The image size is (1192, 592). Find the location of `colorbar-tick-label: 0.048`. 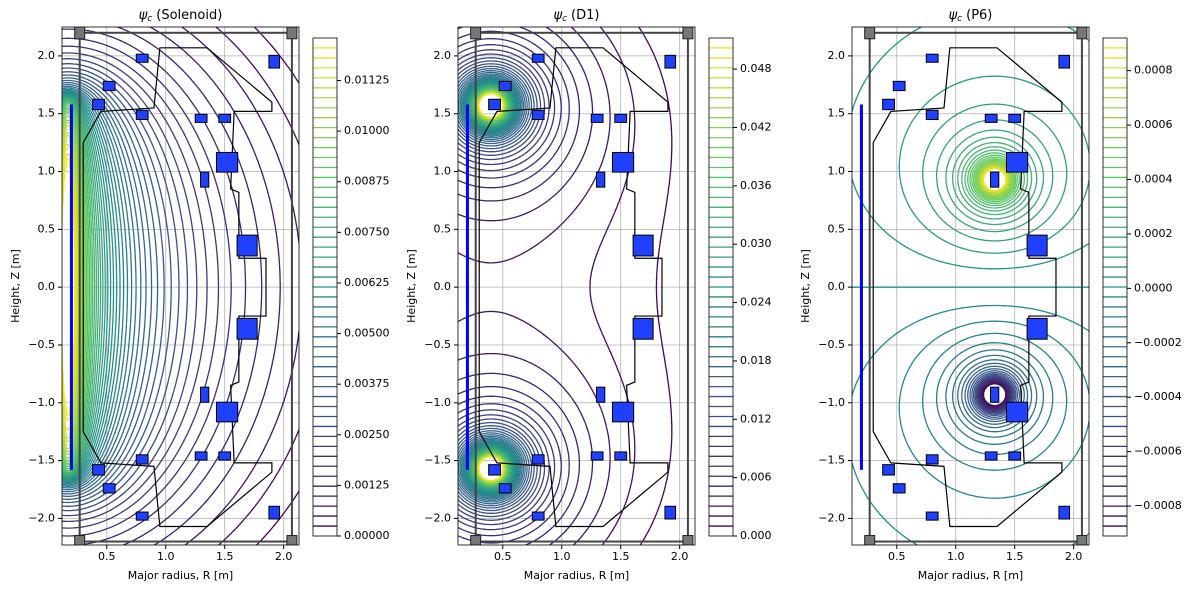

colorbar-tick-label: 0.048 is located at coordinates (756, 68).